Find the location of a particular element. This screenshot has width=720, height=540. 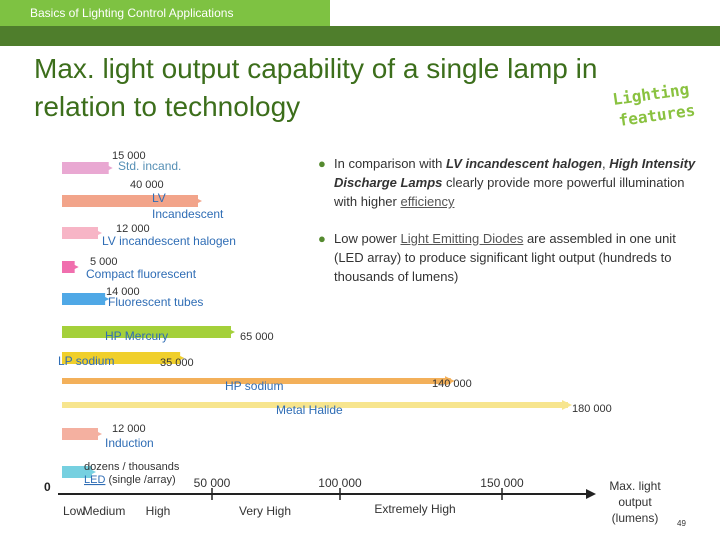

bar-value-8: 180 000 is located at coordinates (592, 409).